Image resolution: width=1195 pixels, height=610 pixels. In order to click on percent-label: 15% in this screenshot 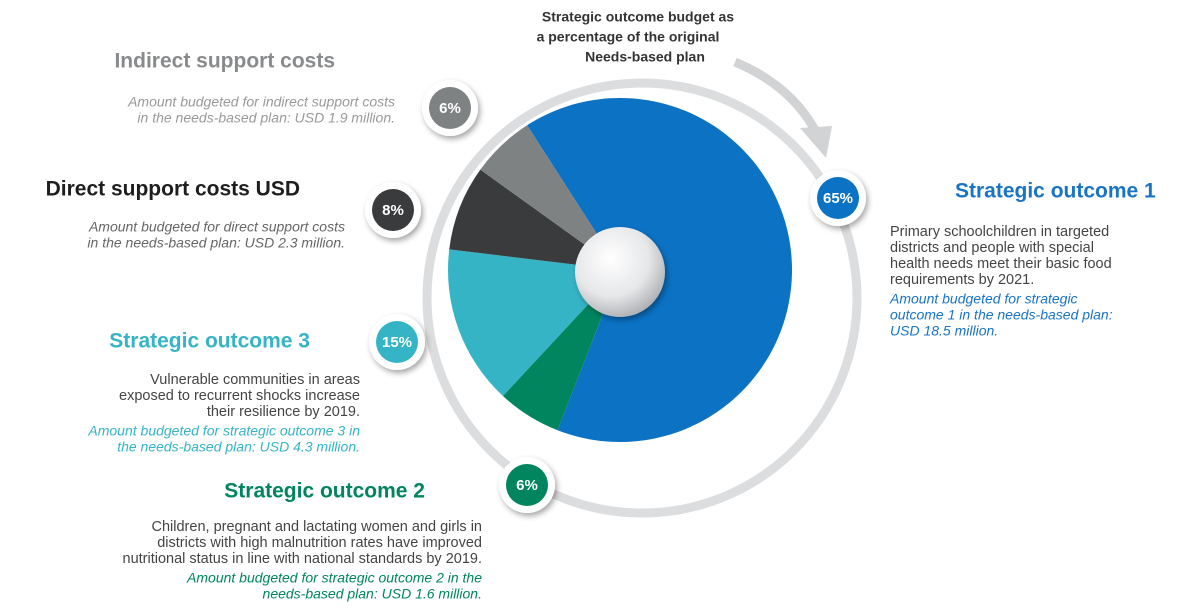, I will do `click(397, 342)`.